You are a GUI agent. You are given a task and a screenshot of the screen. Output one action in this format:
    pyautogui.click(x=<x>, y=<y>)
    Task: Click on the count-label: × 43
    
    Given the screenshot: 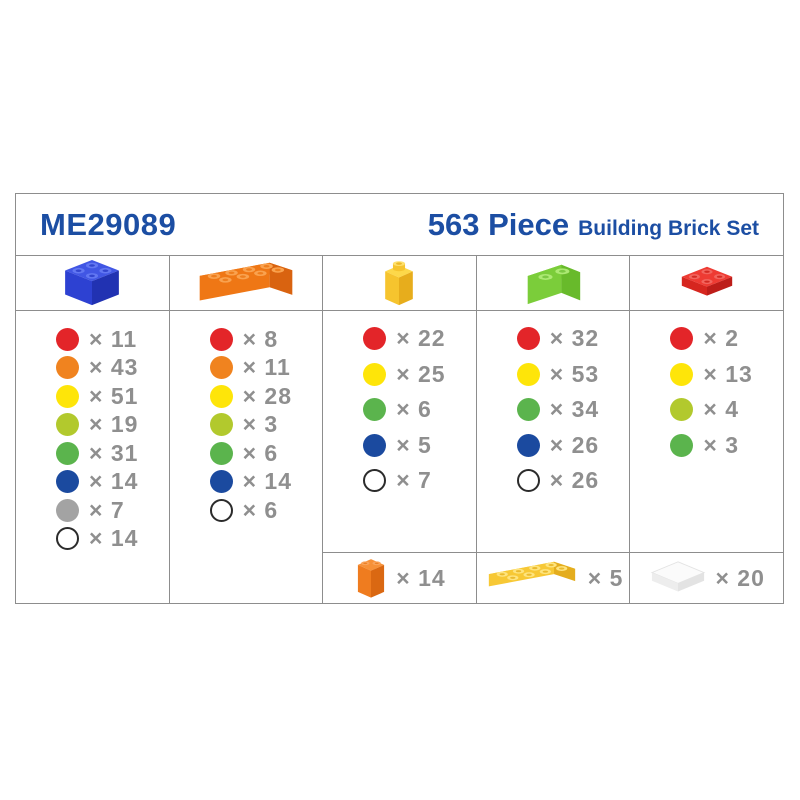 What is the action you would take?
    pyautogui.click(x=114, y=367)
    